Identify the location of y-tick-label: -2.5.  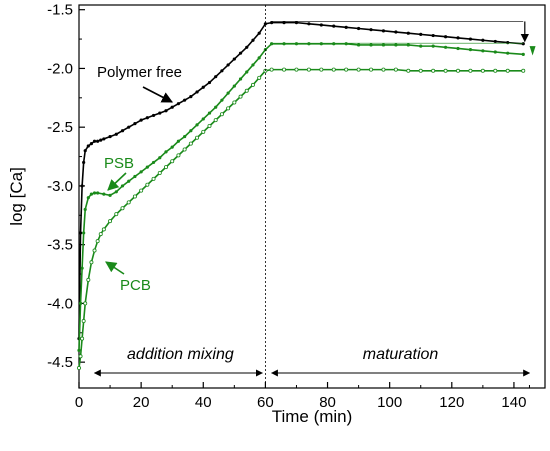
(60, 127).